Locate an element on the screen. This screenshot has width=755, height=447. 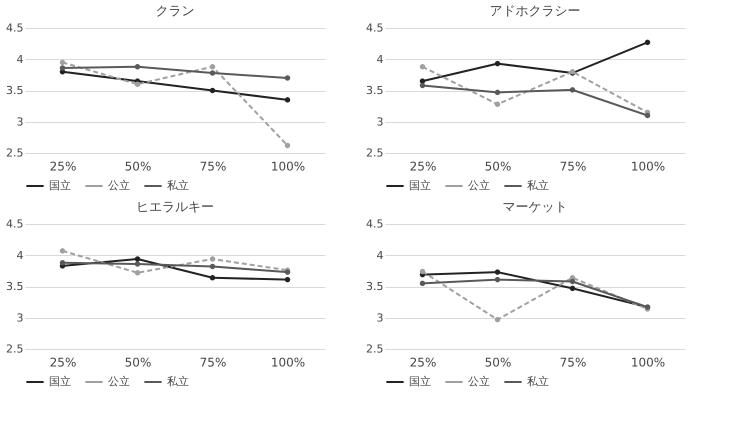
chart-title: クラン is located at coordinates (175, 11).